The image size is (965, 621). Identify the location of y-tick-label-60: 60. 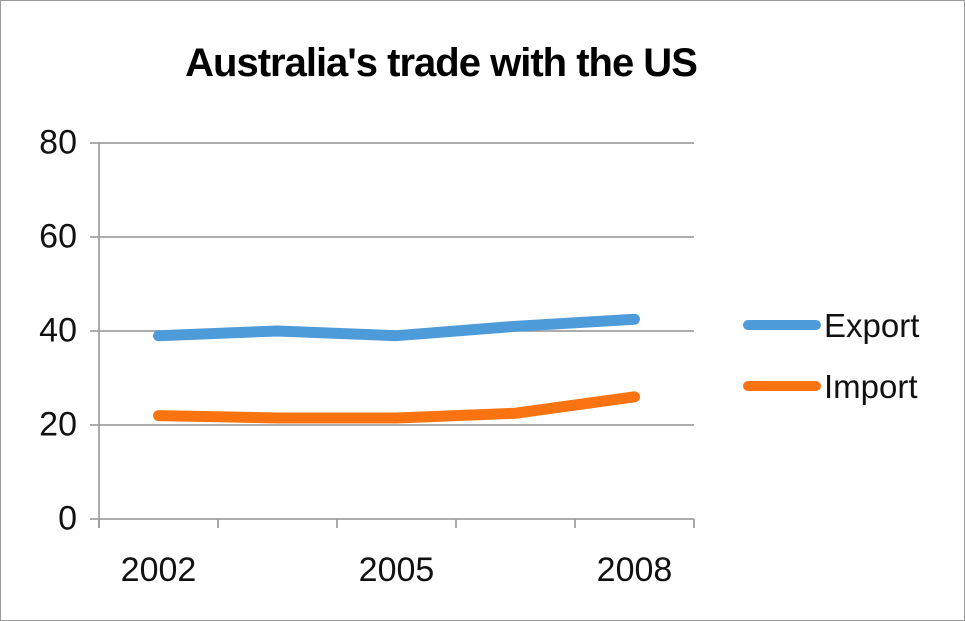
(58, 236).